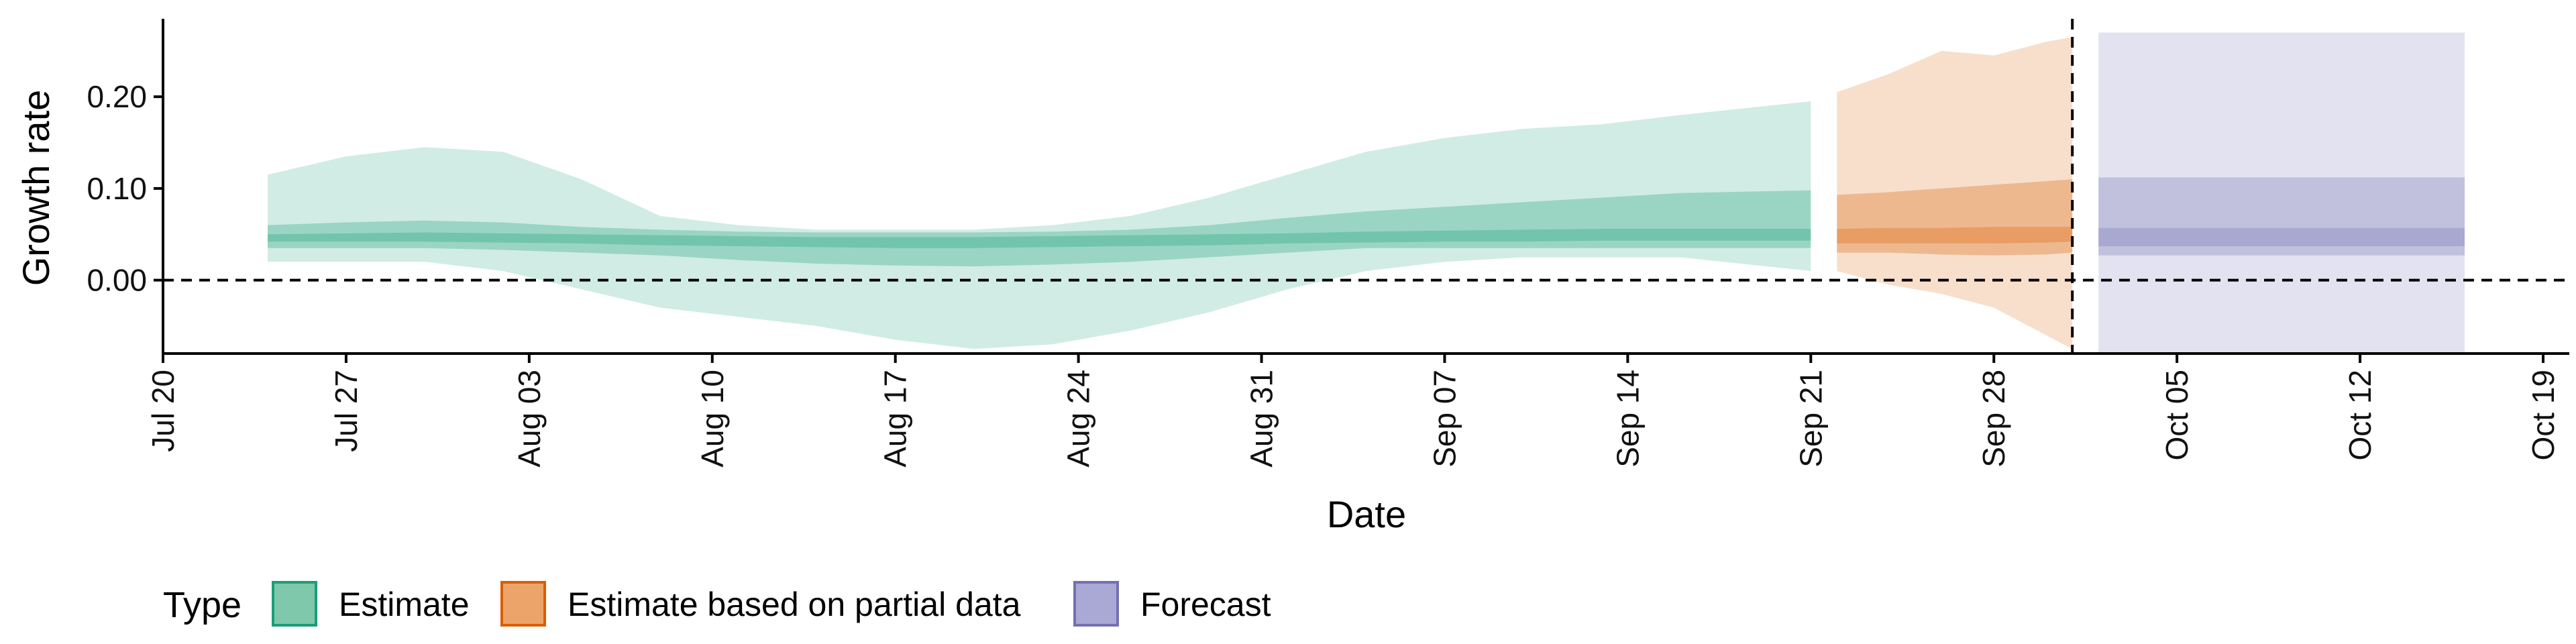  Describe the element at coordinates (1810, 419) in the screenshot. I see `x-tick-label: Sep 21` at that location.